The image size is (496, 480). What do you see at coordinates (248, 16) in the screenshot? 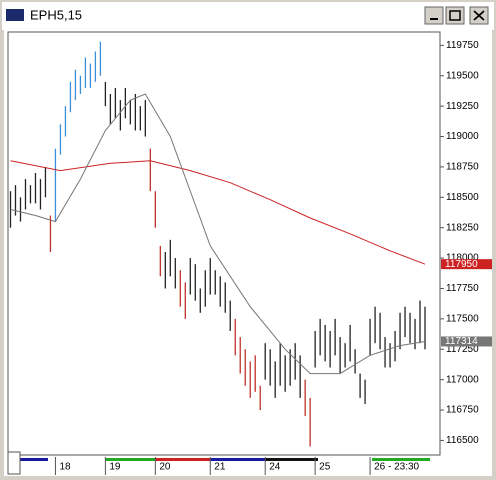
I see `title-bar` at bounding box center [248, 16].